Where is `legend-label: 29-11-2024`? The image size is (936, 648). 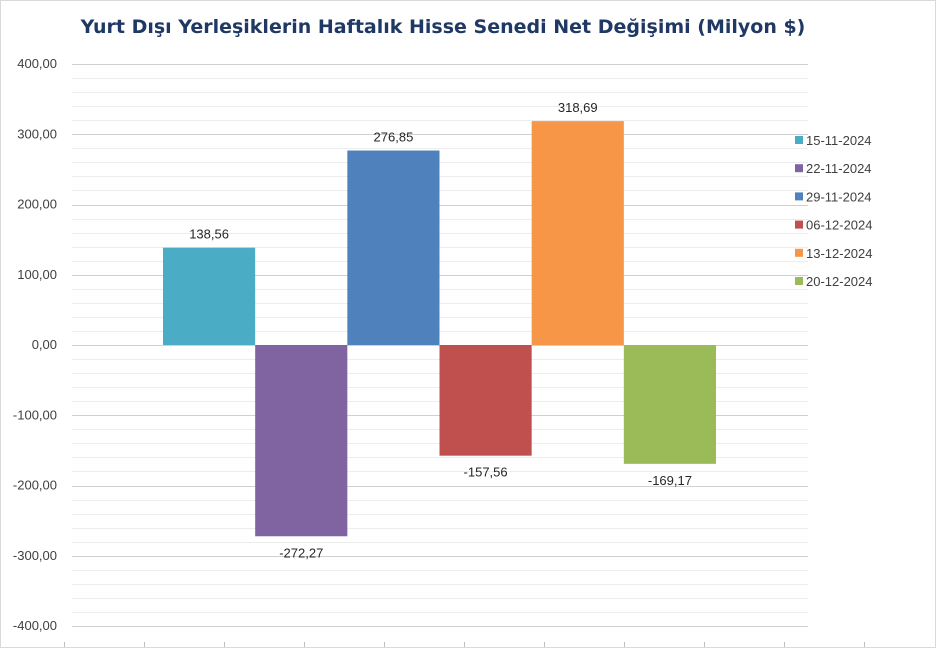
legend-label: 29-11-2024 is located at coordinates (839, 196).